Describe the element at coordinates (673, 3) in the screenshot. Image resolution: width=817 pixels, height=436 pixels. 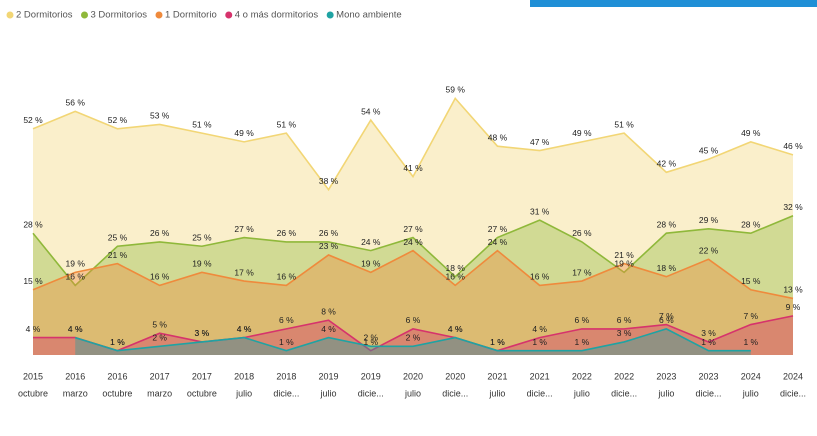
I see `header-bar` at that location.